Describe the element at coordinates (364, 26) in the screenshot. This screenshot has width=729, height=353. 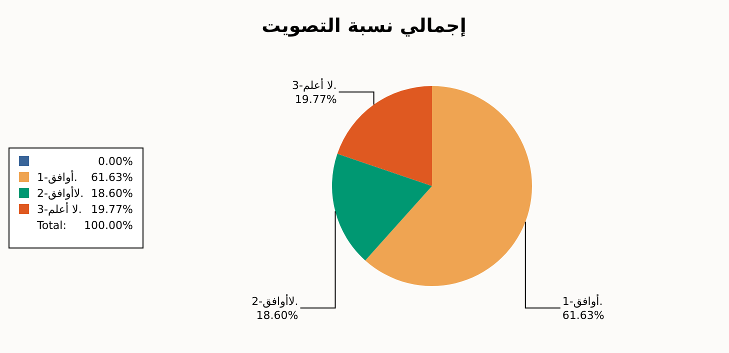
I see `chart-title: إجمالي نسبة التصويت` at that location.